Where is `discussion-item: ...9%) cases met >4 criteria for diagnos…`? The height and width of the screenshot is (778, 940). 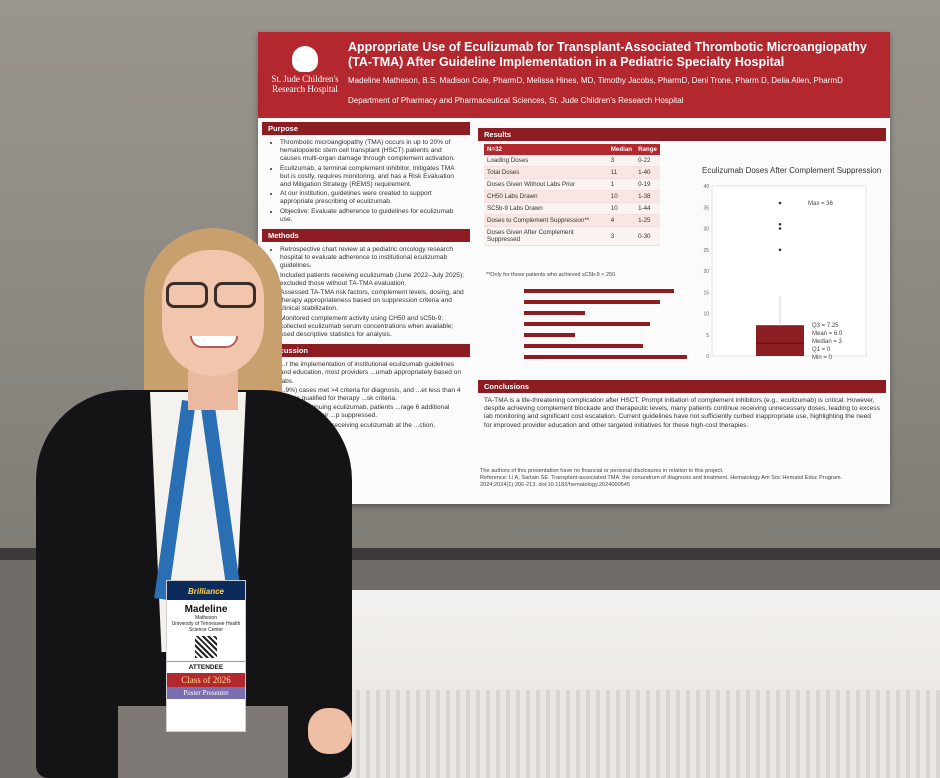 discussion-item: ...9%) cases met >4 criteria for diagnos… is located at coordinates (372, 395).